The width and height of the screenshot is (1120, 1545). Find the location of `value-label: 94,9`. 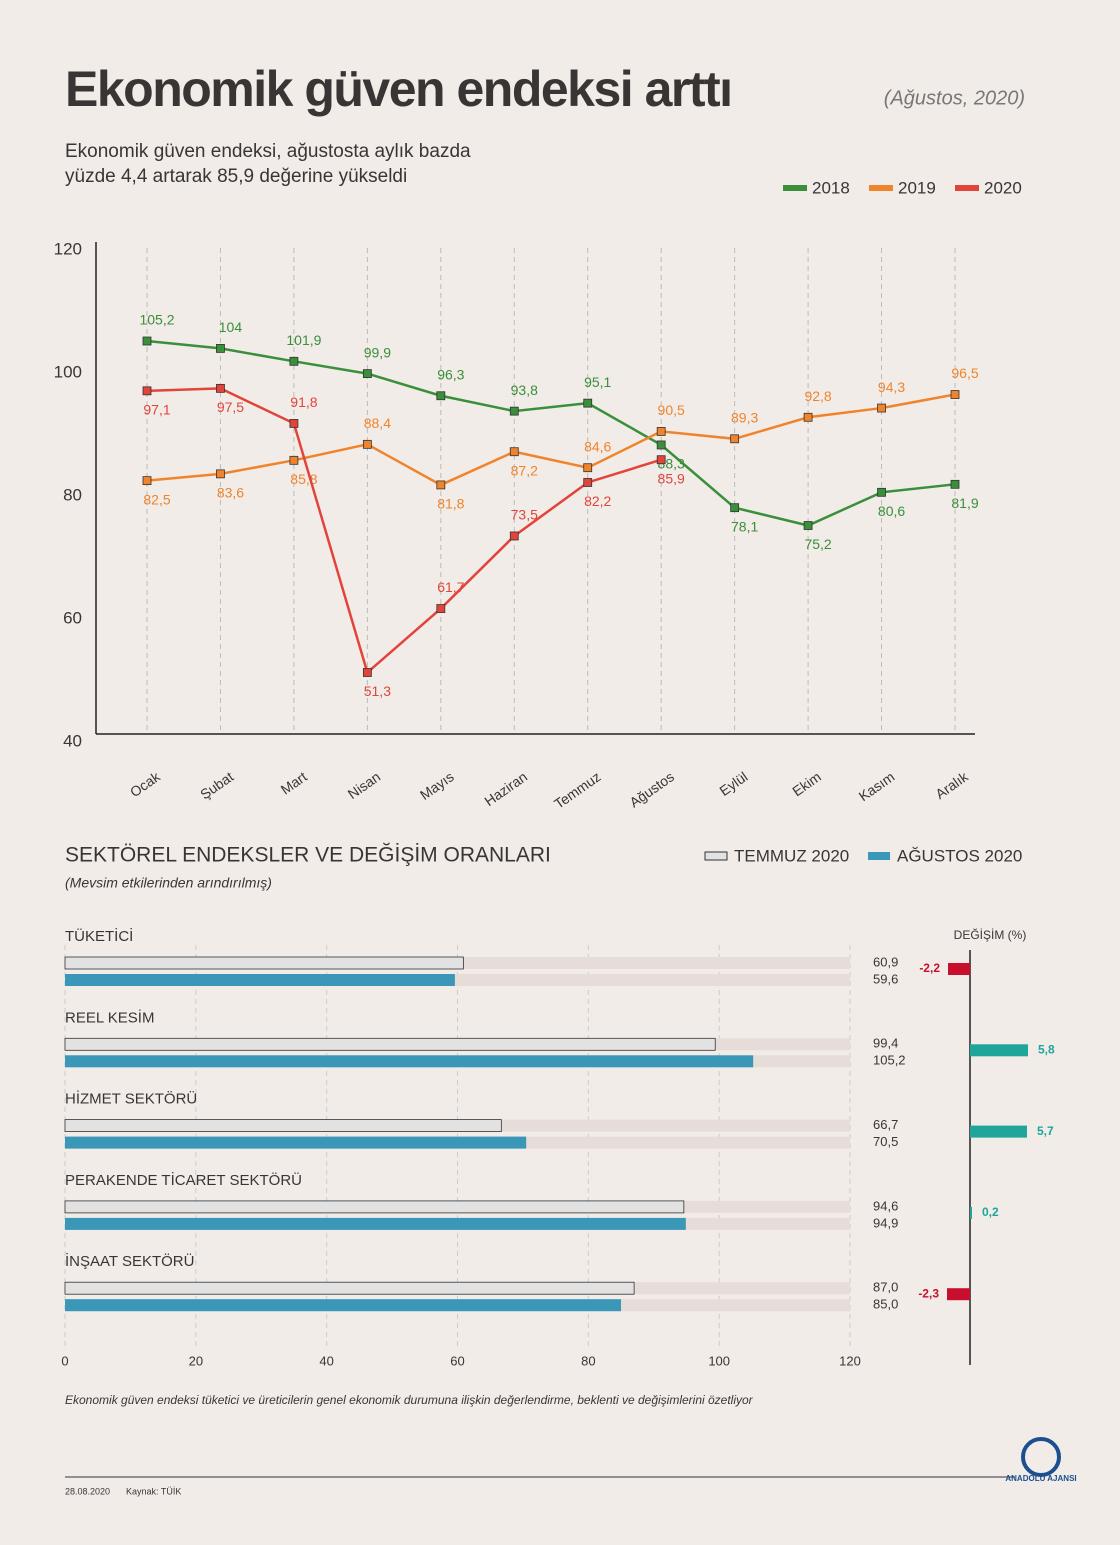

value-label: 94,9 is located at coordinates (885, 1222).